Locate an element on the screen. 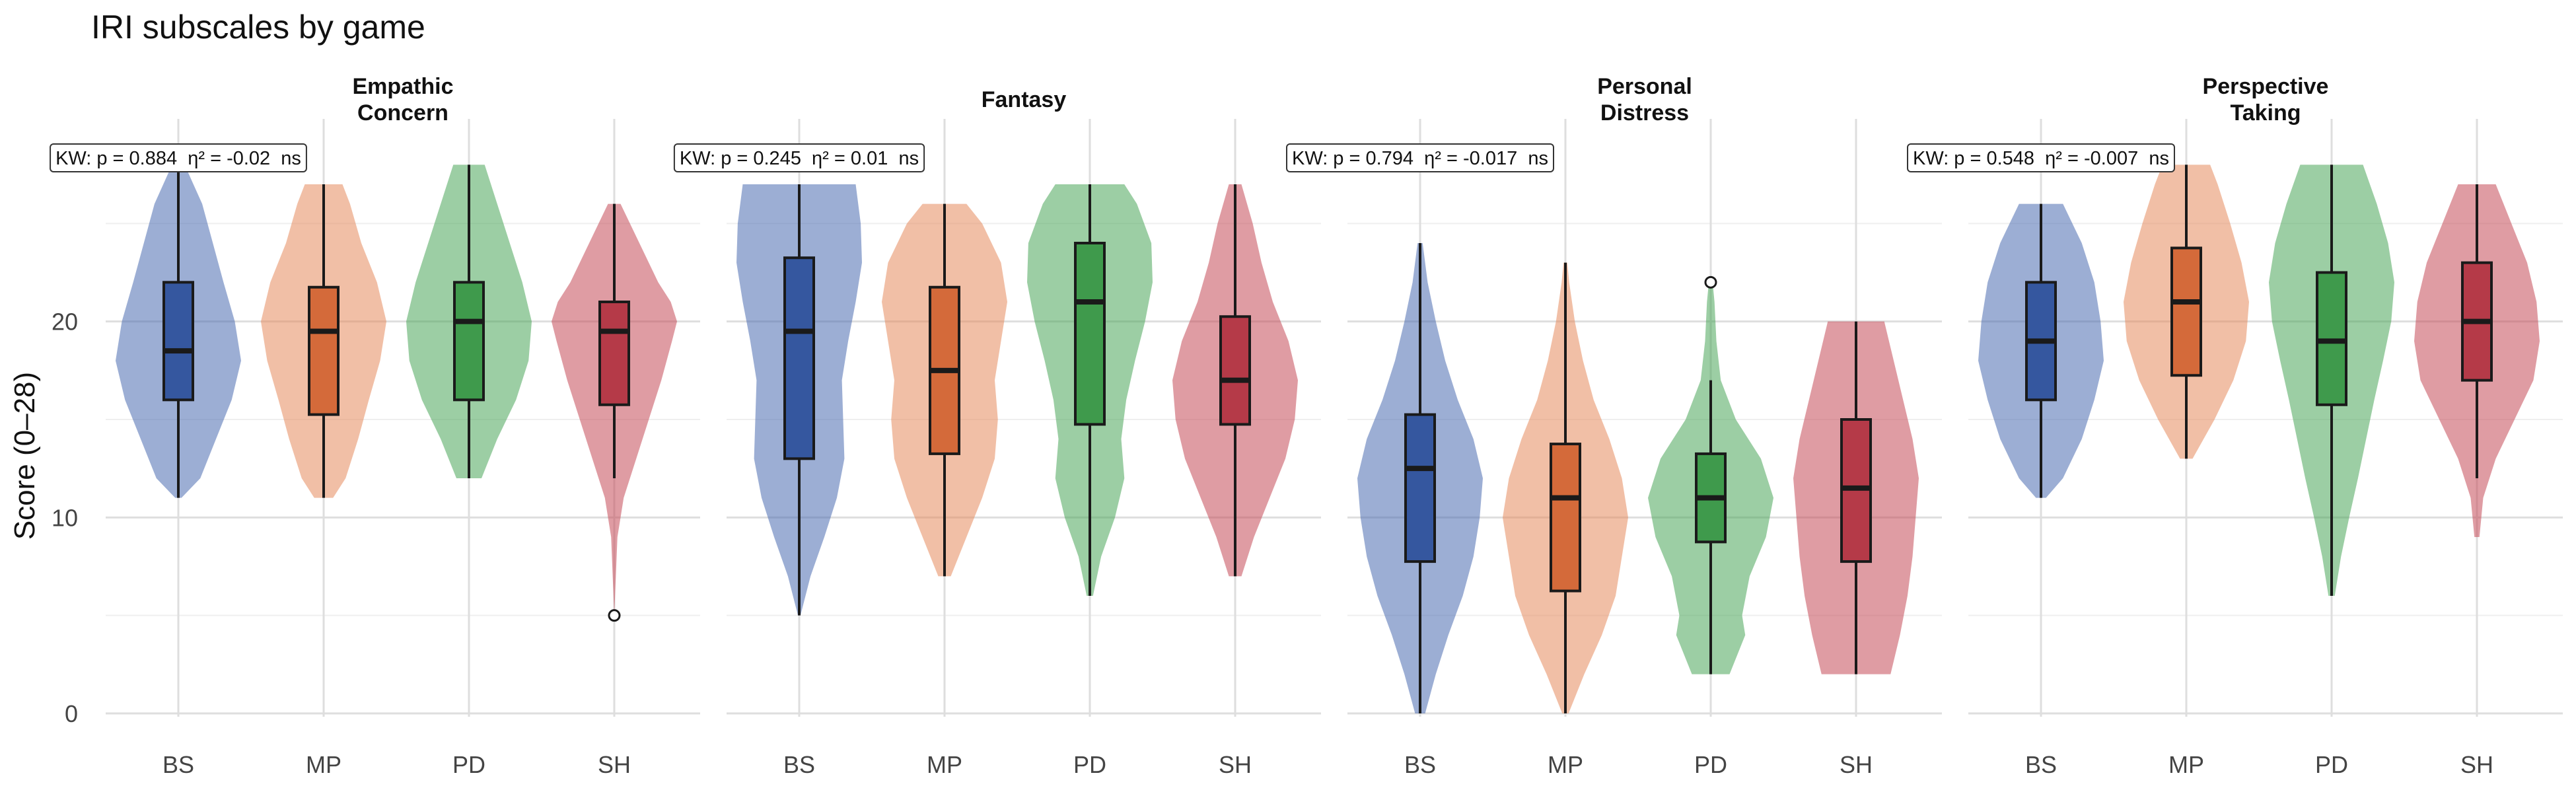 The width and height of the screenshot is (2576, 796). kw-annotation: KW: p = 0.794 η² = -0.017 ns is located at coordinates (1420, 157).